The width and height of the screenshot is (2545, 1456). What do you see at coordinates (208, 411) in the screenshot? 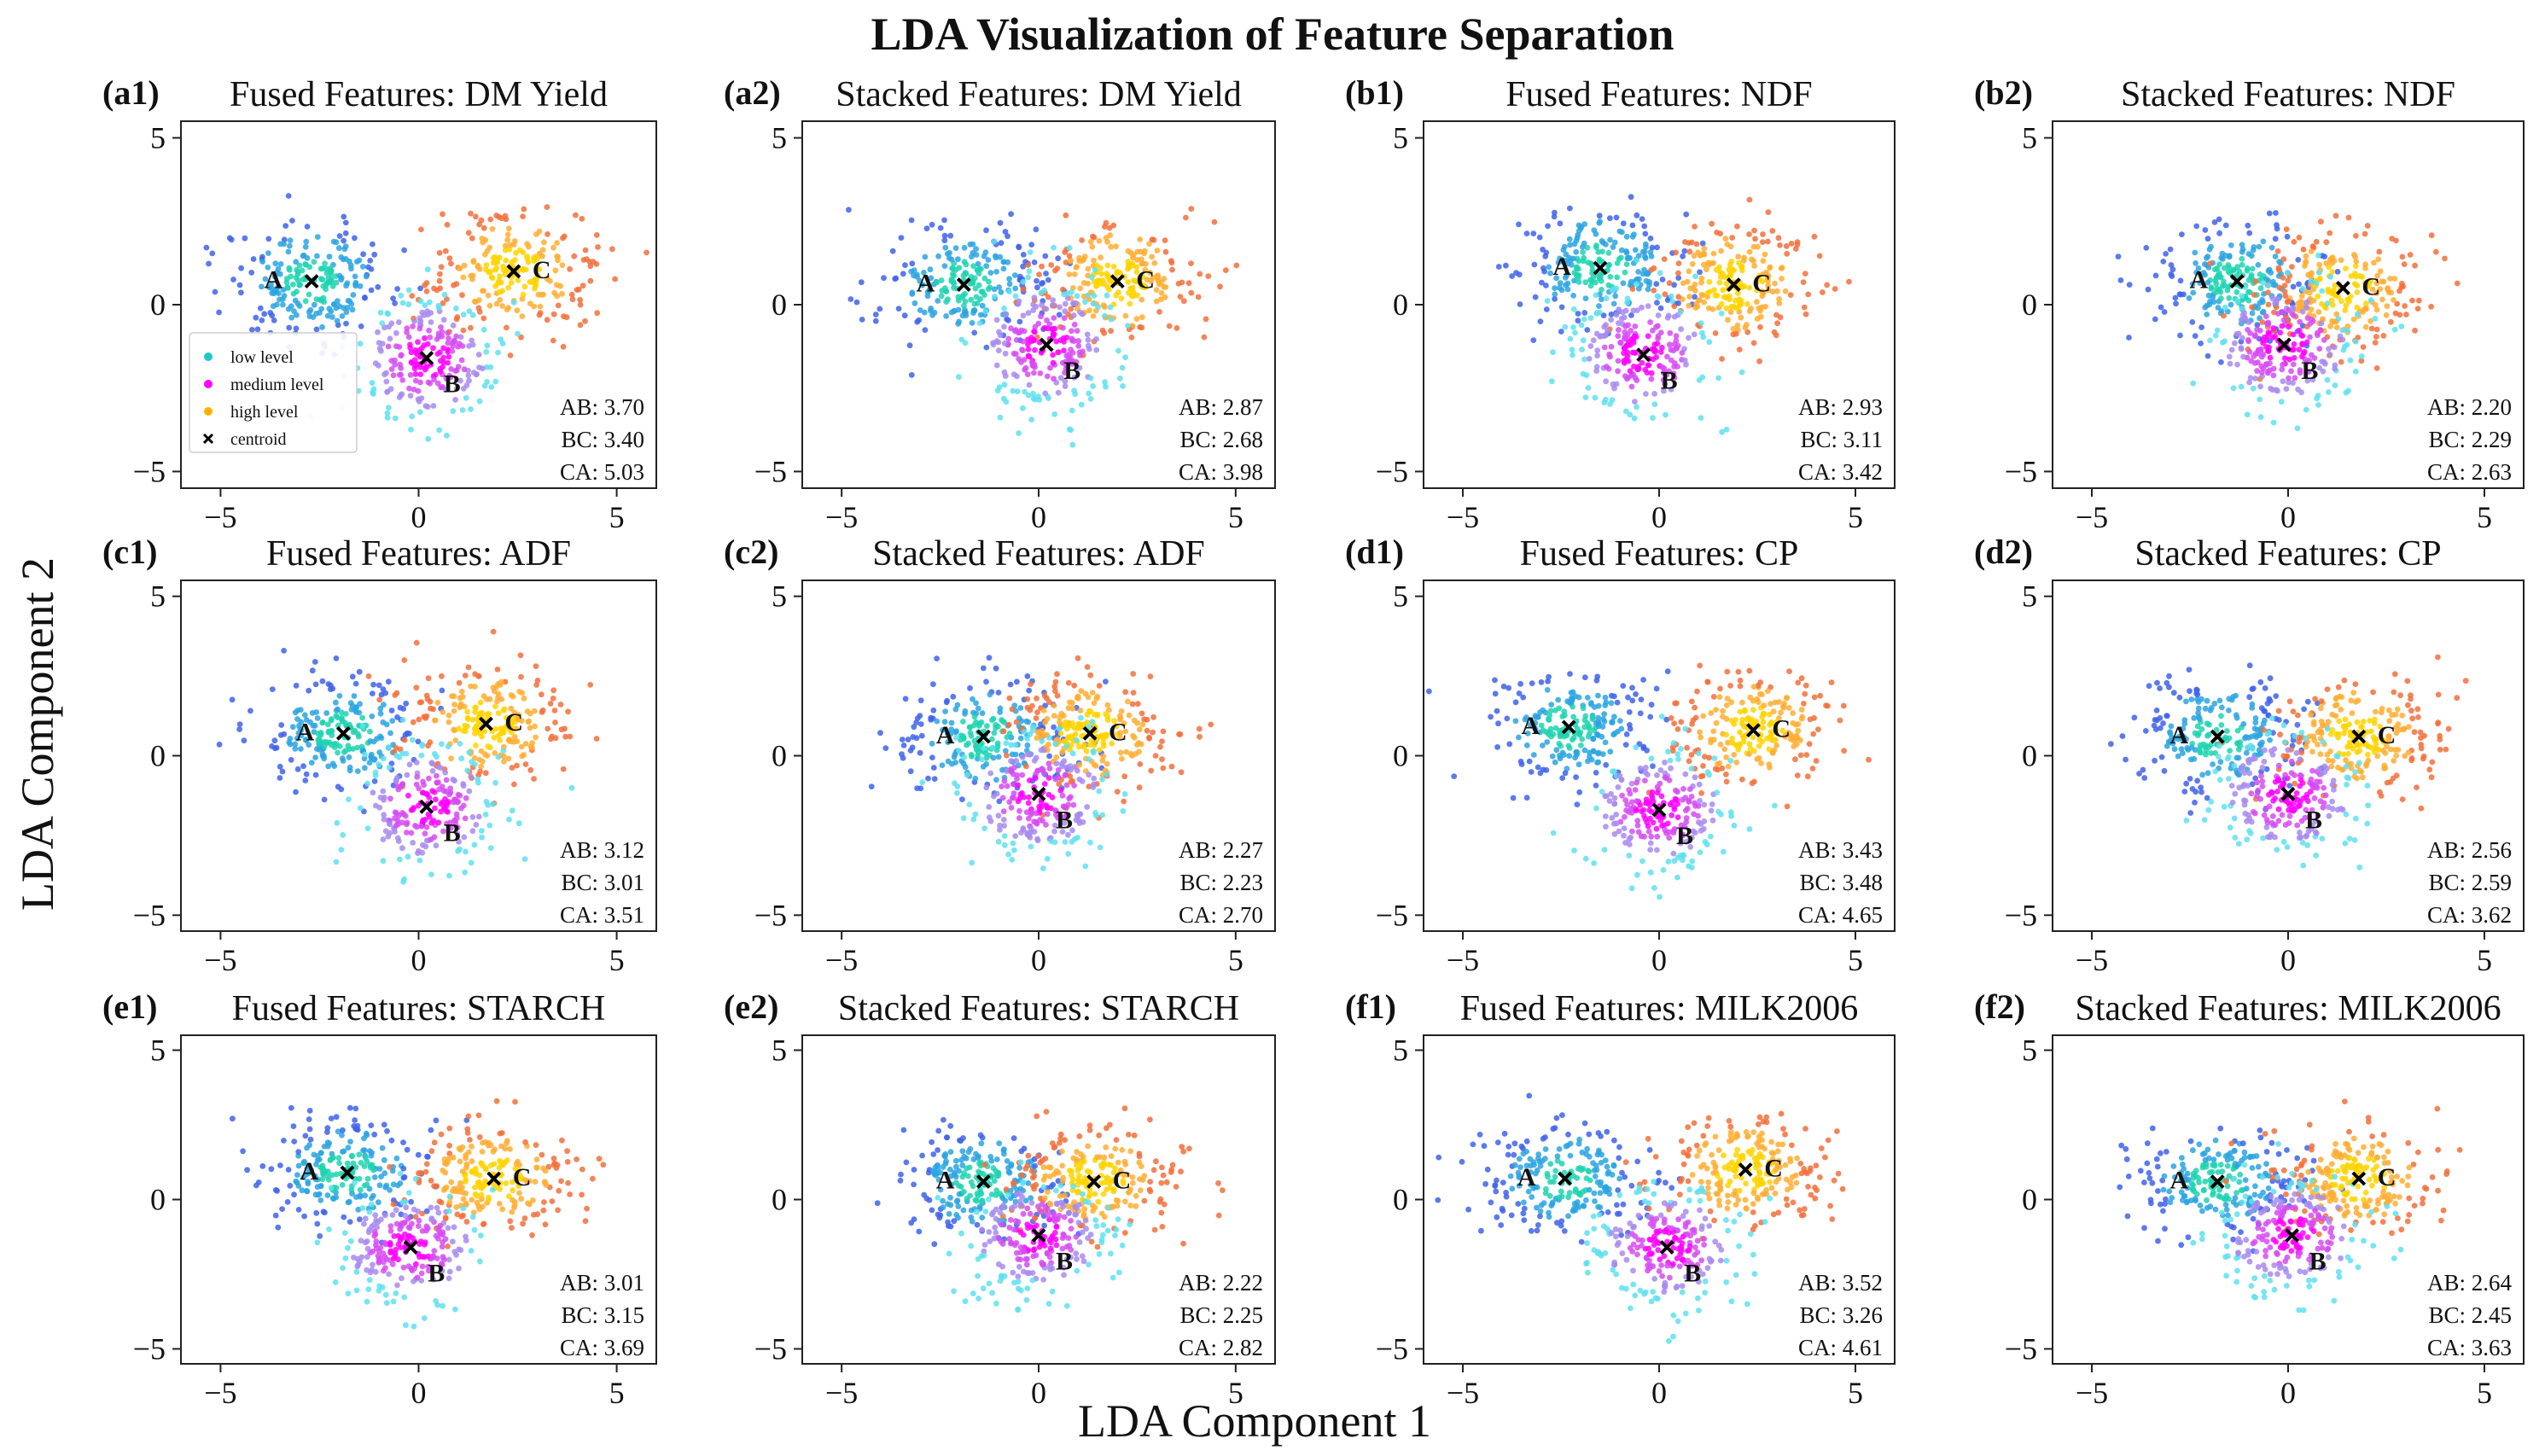
I see `legend-marker` at bounding box center [208, 411].